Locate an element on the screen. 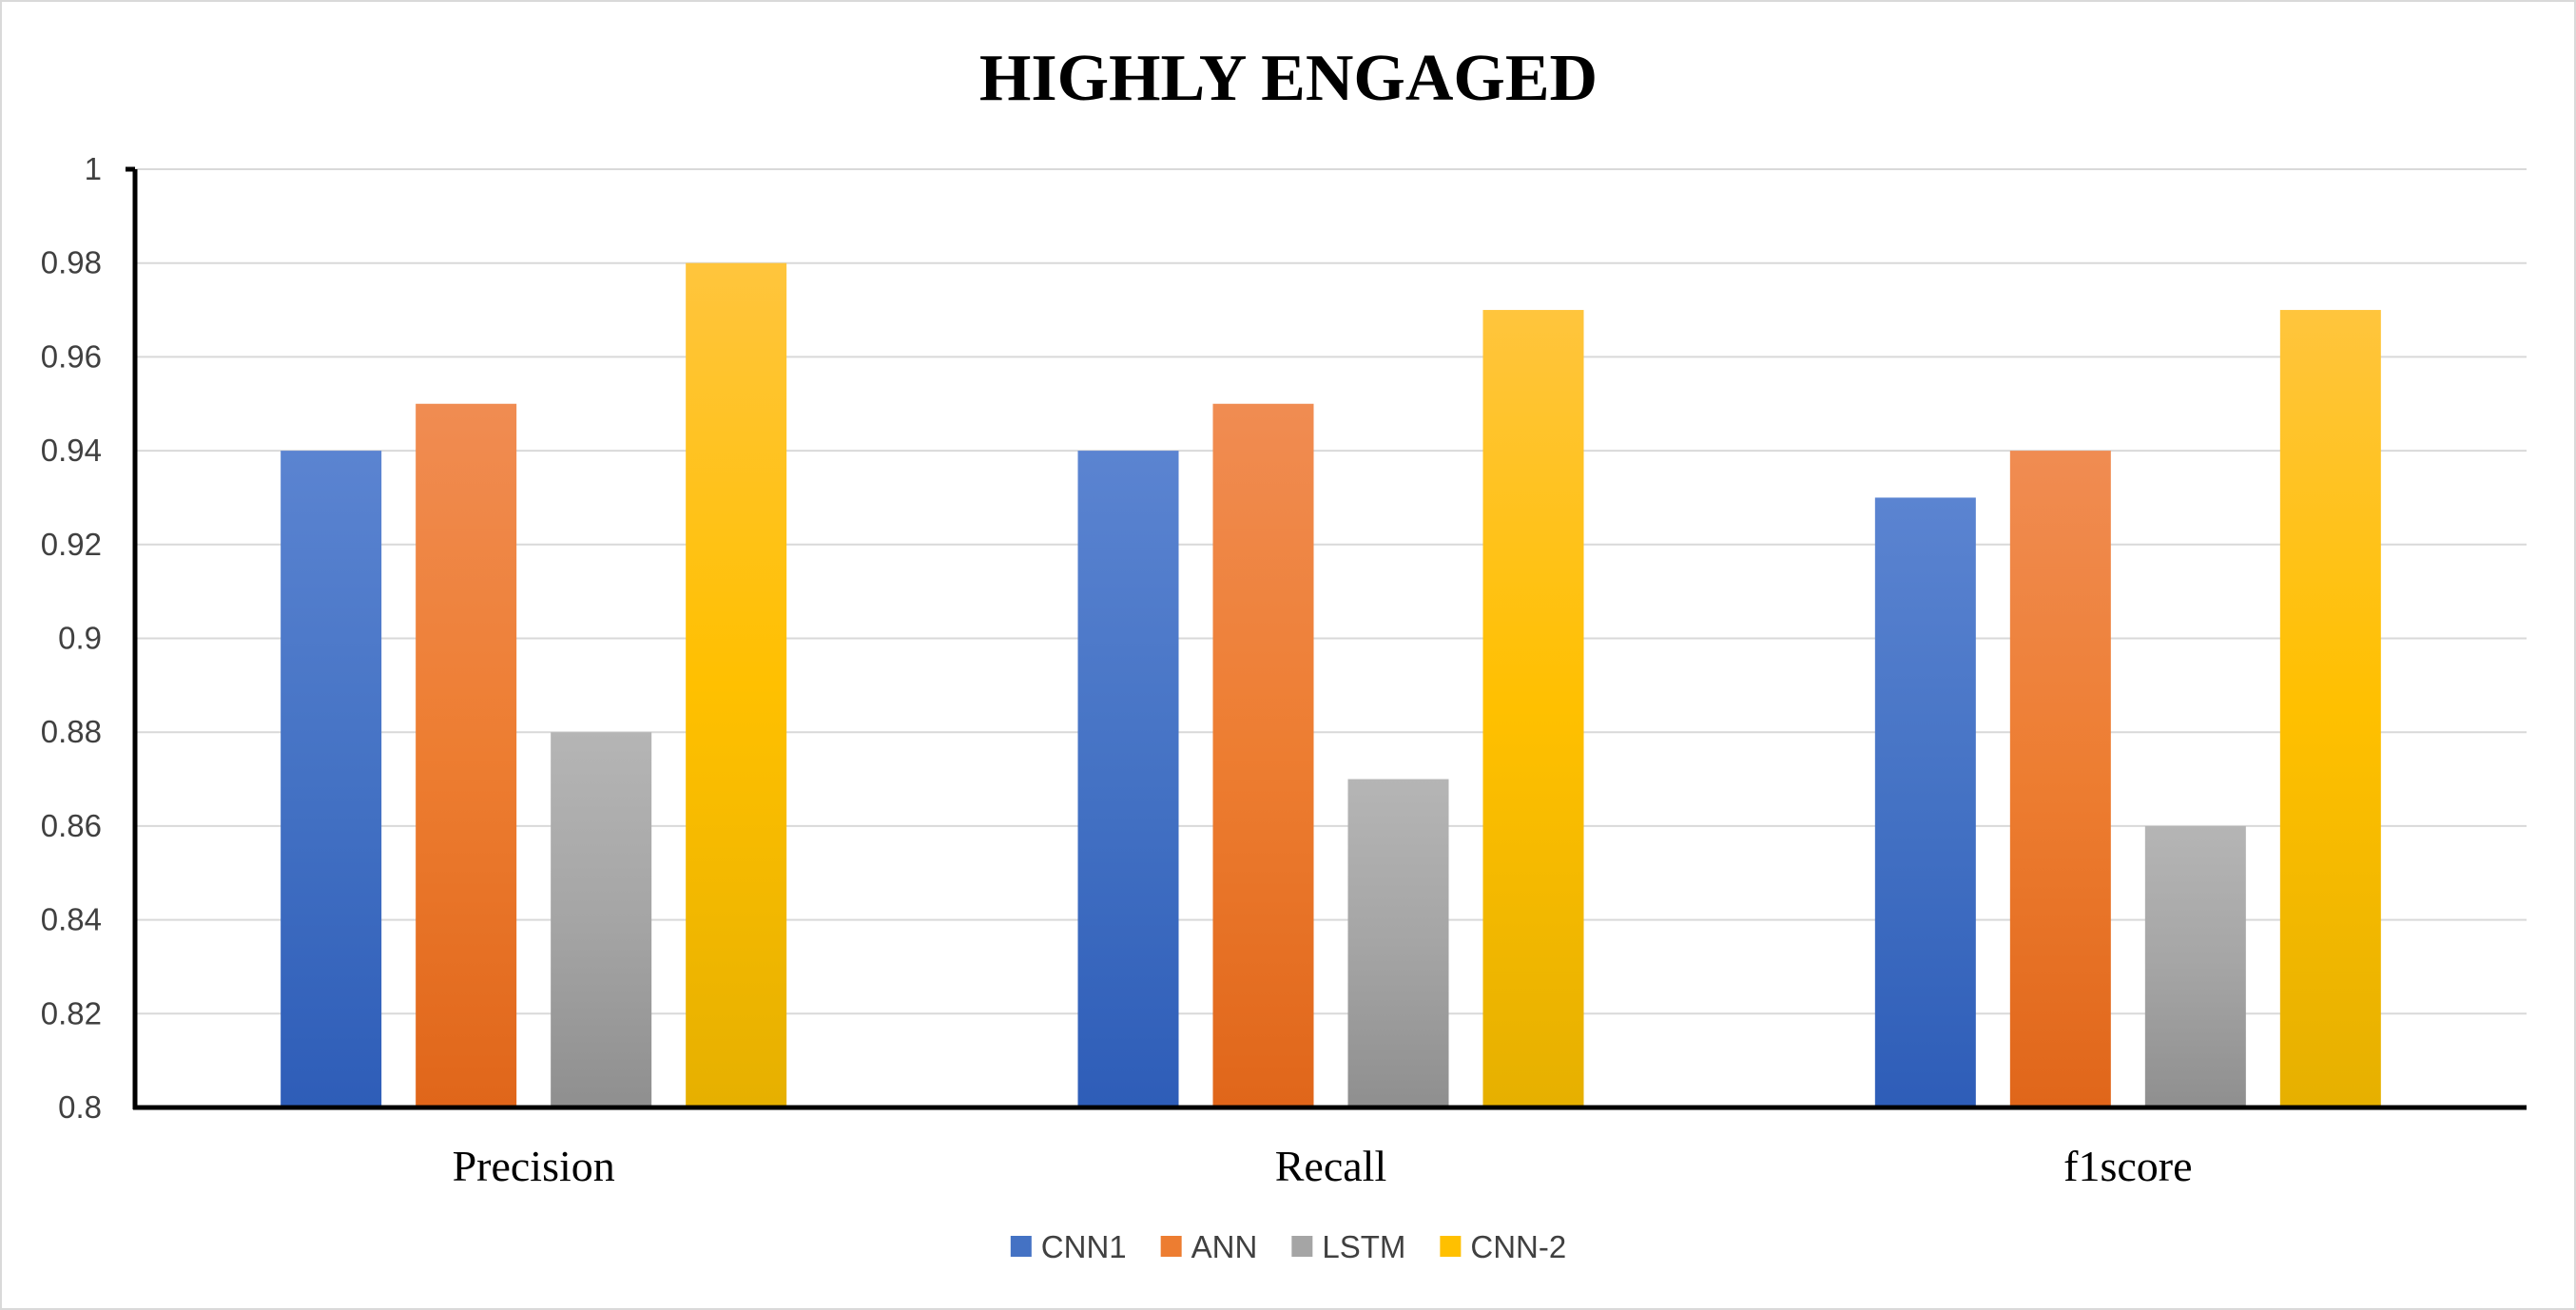 The image size is (2576, 1310). bar-cnn1-f1score is located at coordinates (1925, 802).